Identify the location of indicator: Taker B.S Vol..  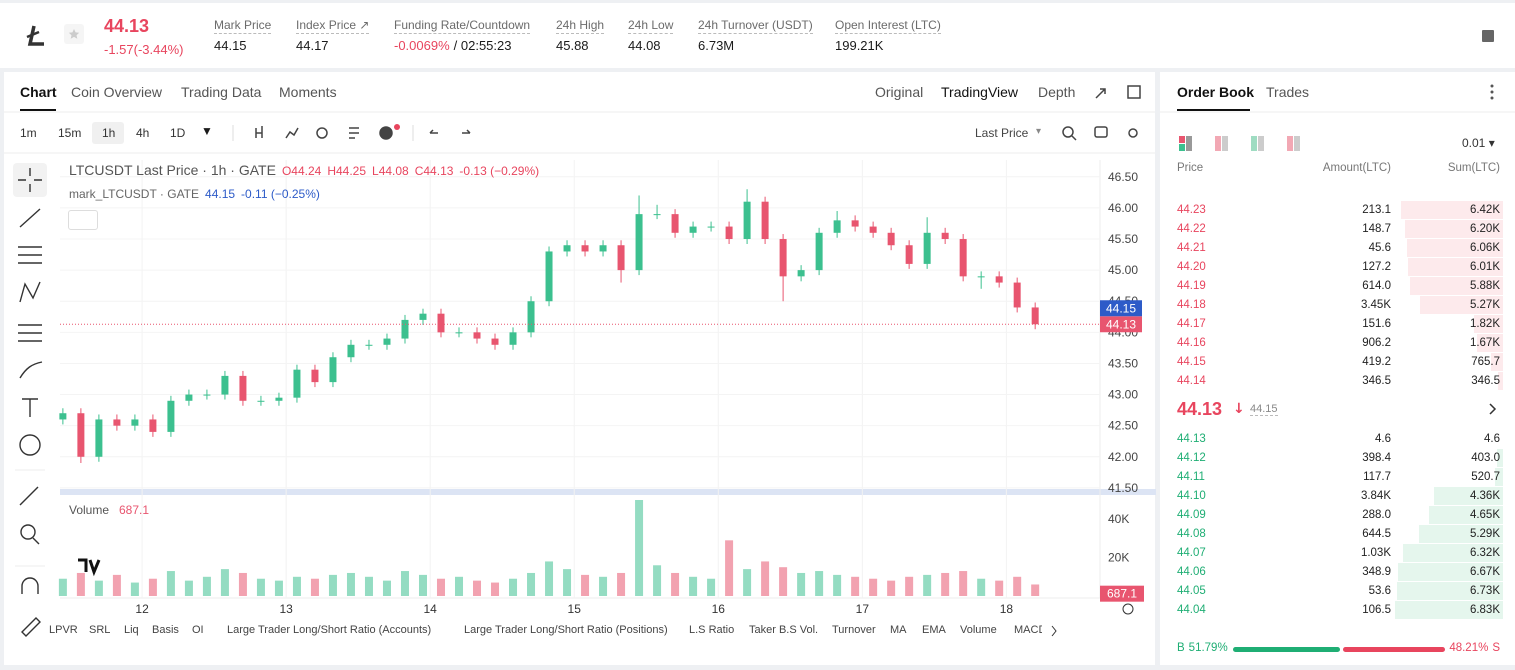
(784, 630).